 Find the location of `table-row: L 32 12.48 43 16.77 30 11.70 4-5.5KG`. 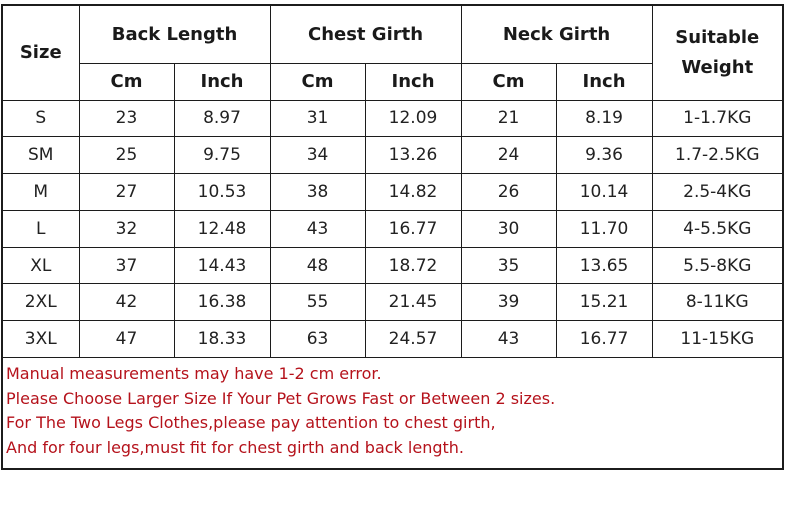

table-row: L 32 12.48 43 16.77 30 11.70 4-5.5KG is located at coordinates (393, 228).